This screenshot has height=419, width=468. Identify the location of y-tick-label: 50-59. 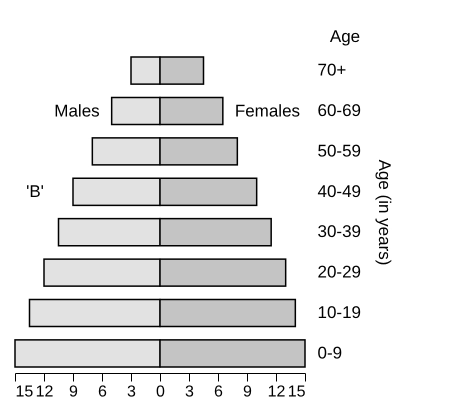
(339, 150).